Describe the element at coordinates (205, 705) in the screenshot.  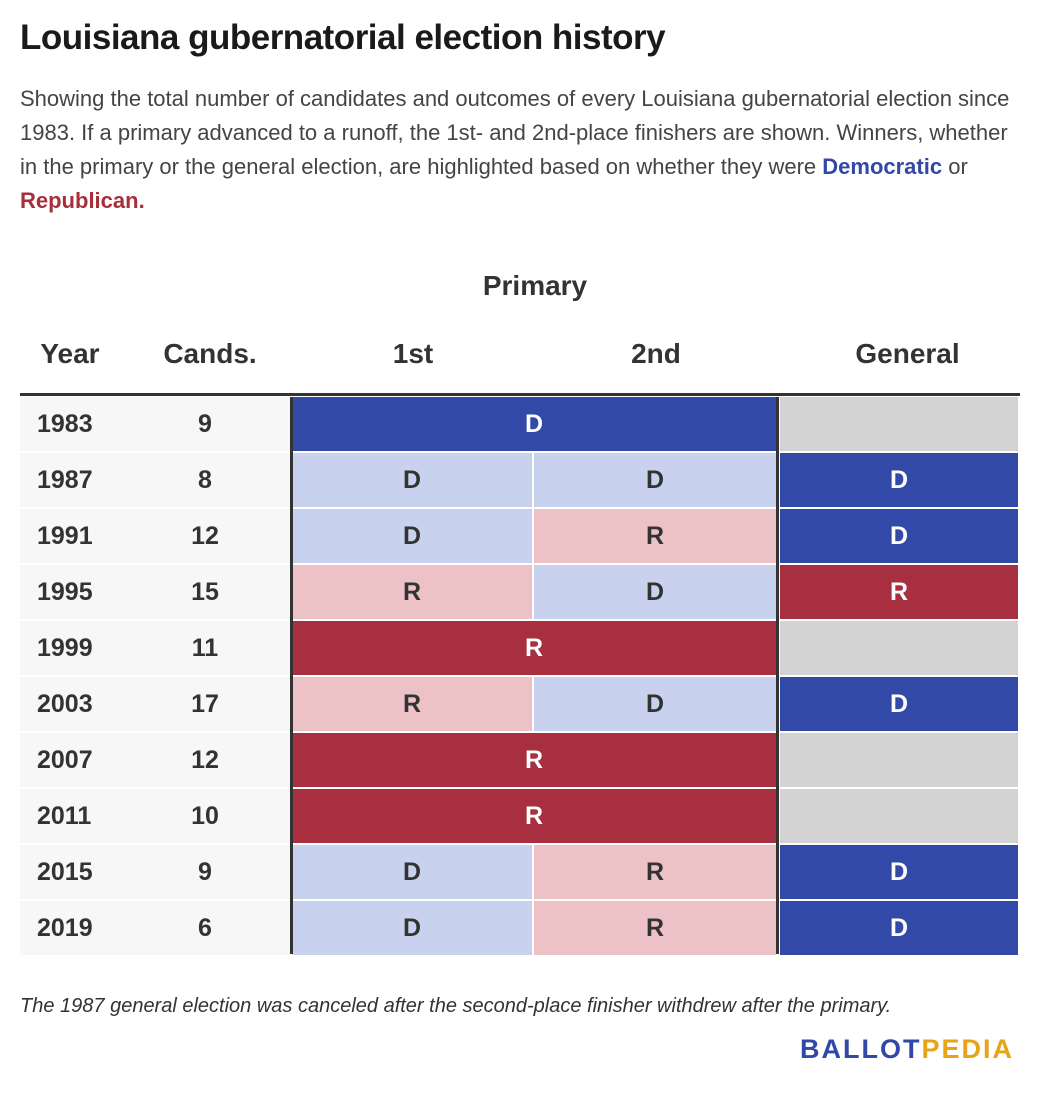
I see `cands-cell: 17` at that location.